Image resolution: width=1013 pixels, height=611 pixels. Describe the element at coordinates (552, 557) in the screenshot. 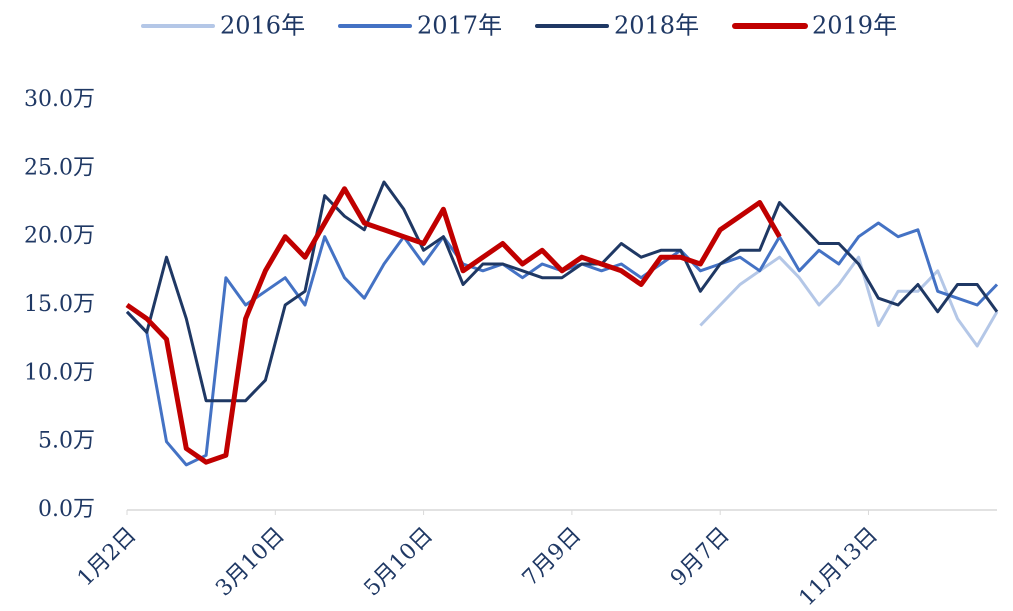

I see `x-tick-label: 7月9日` at that location.